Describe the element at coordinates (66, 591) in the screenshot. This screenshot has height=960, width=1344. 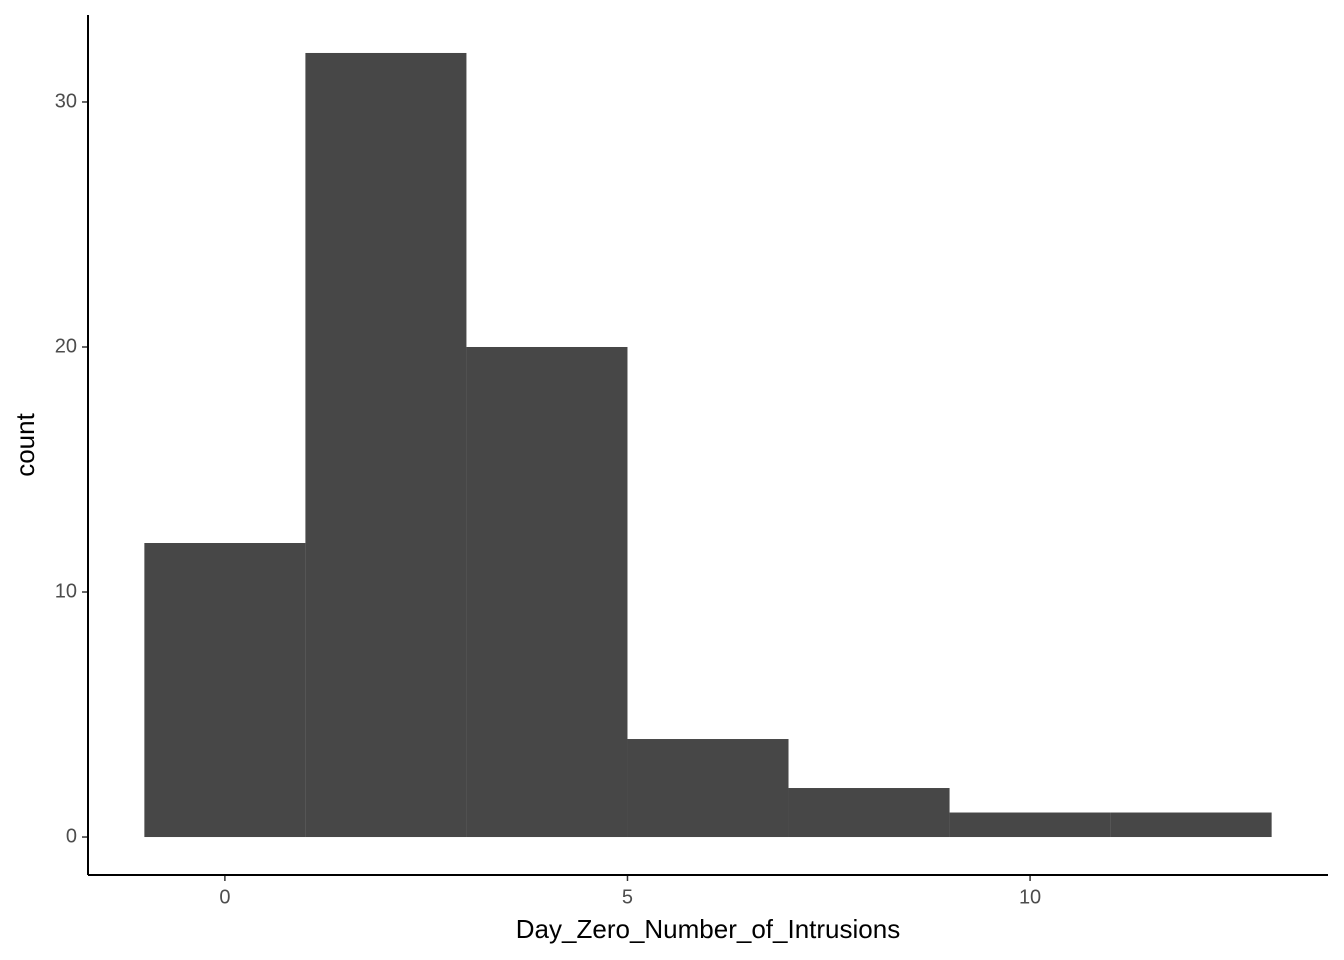
I see `y-tick-label: 10` at that location.